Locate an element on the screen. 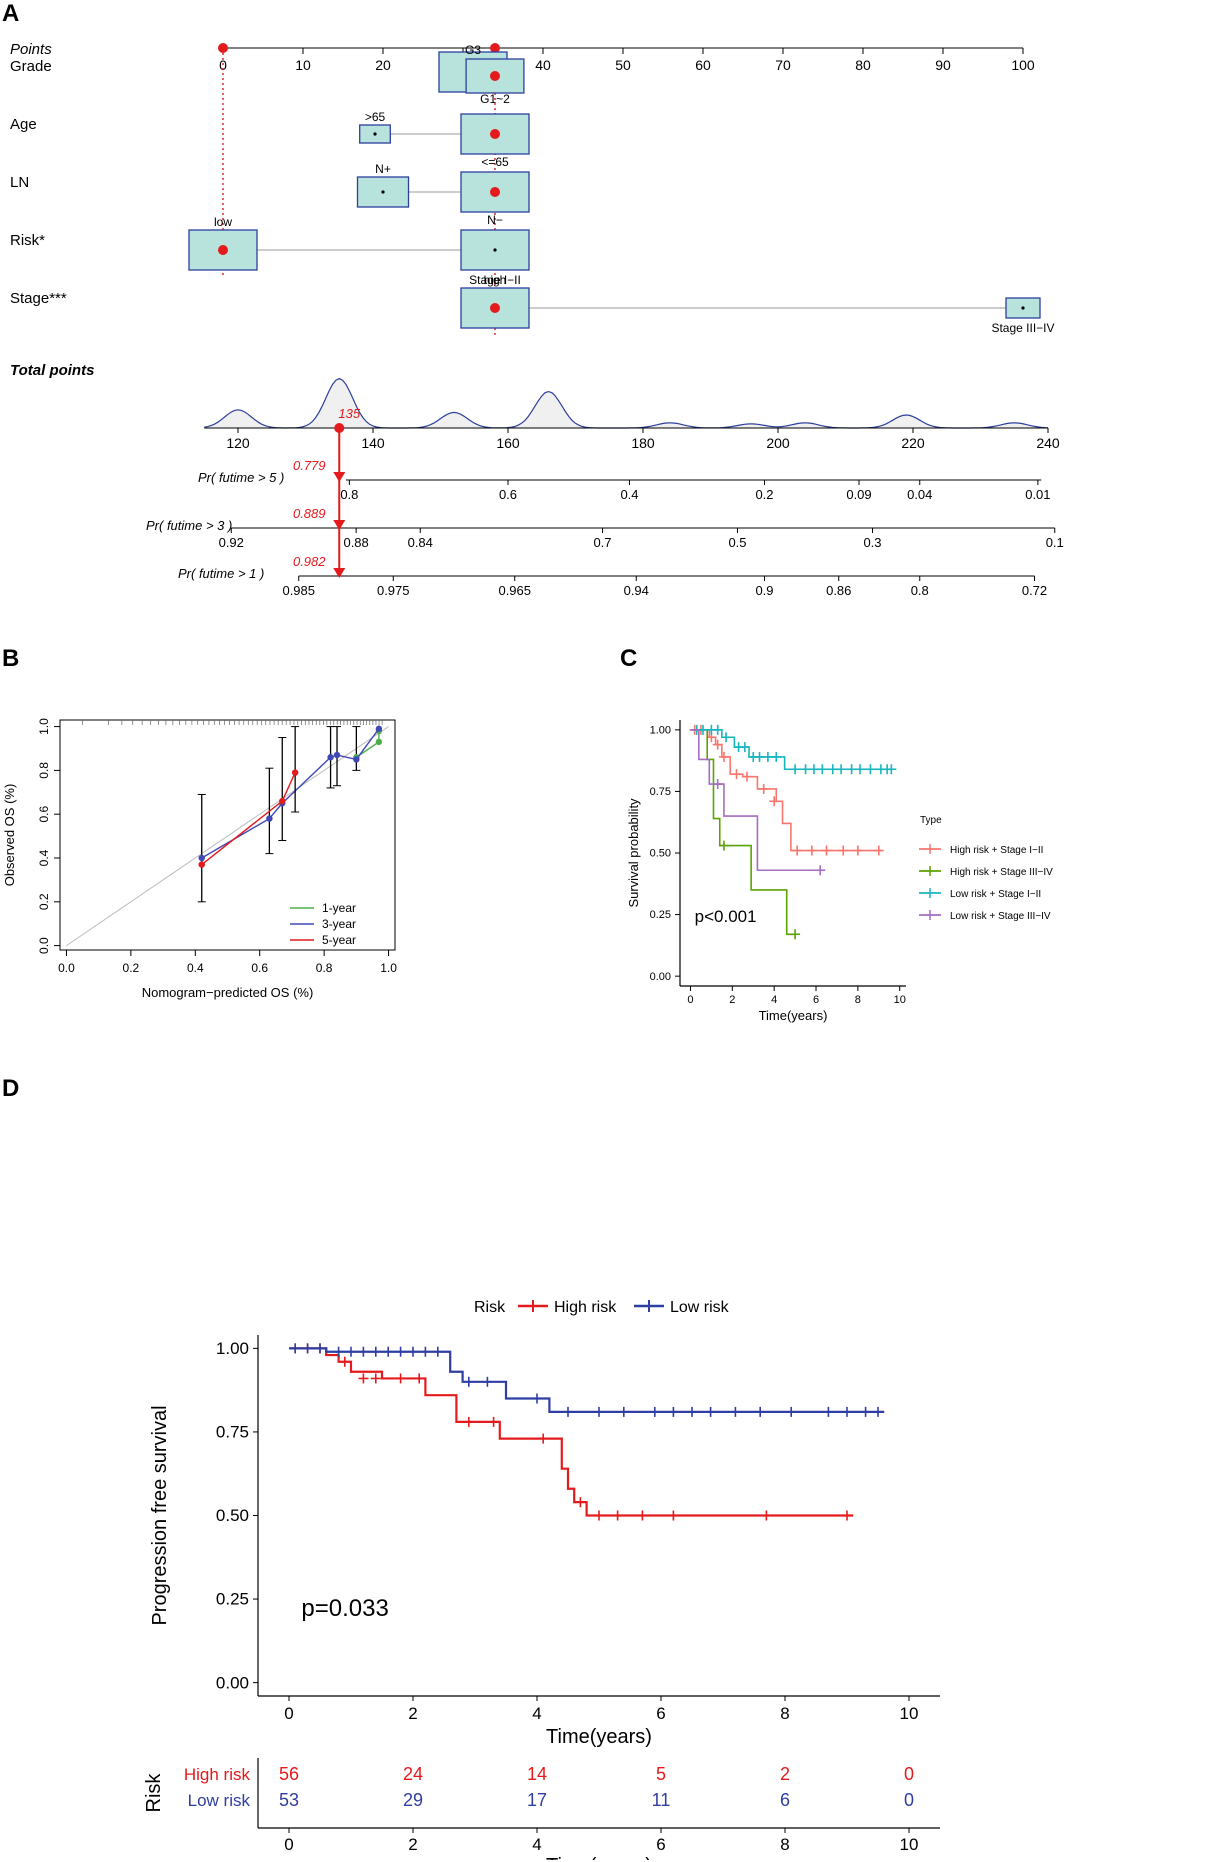 The width and height of the screenshot is (1224, 1862). points-tick-label: 50 is located at coordinates (623, 65).